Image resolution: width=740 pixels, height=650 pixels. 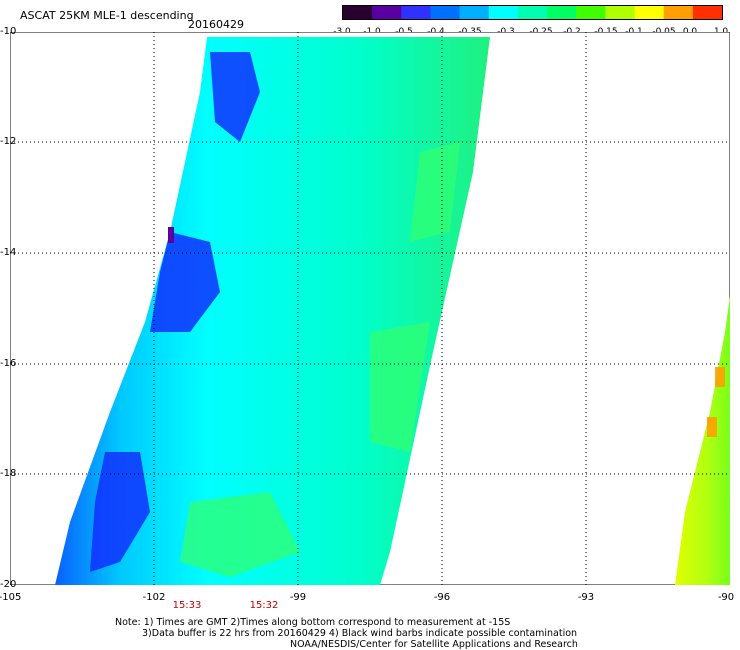 I want to click on x-tick-label: -105, so click(x=11, y=597).